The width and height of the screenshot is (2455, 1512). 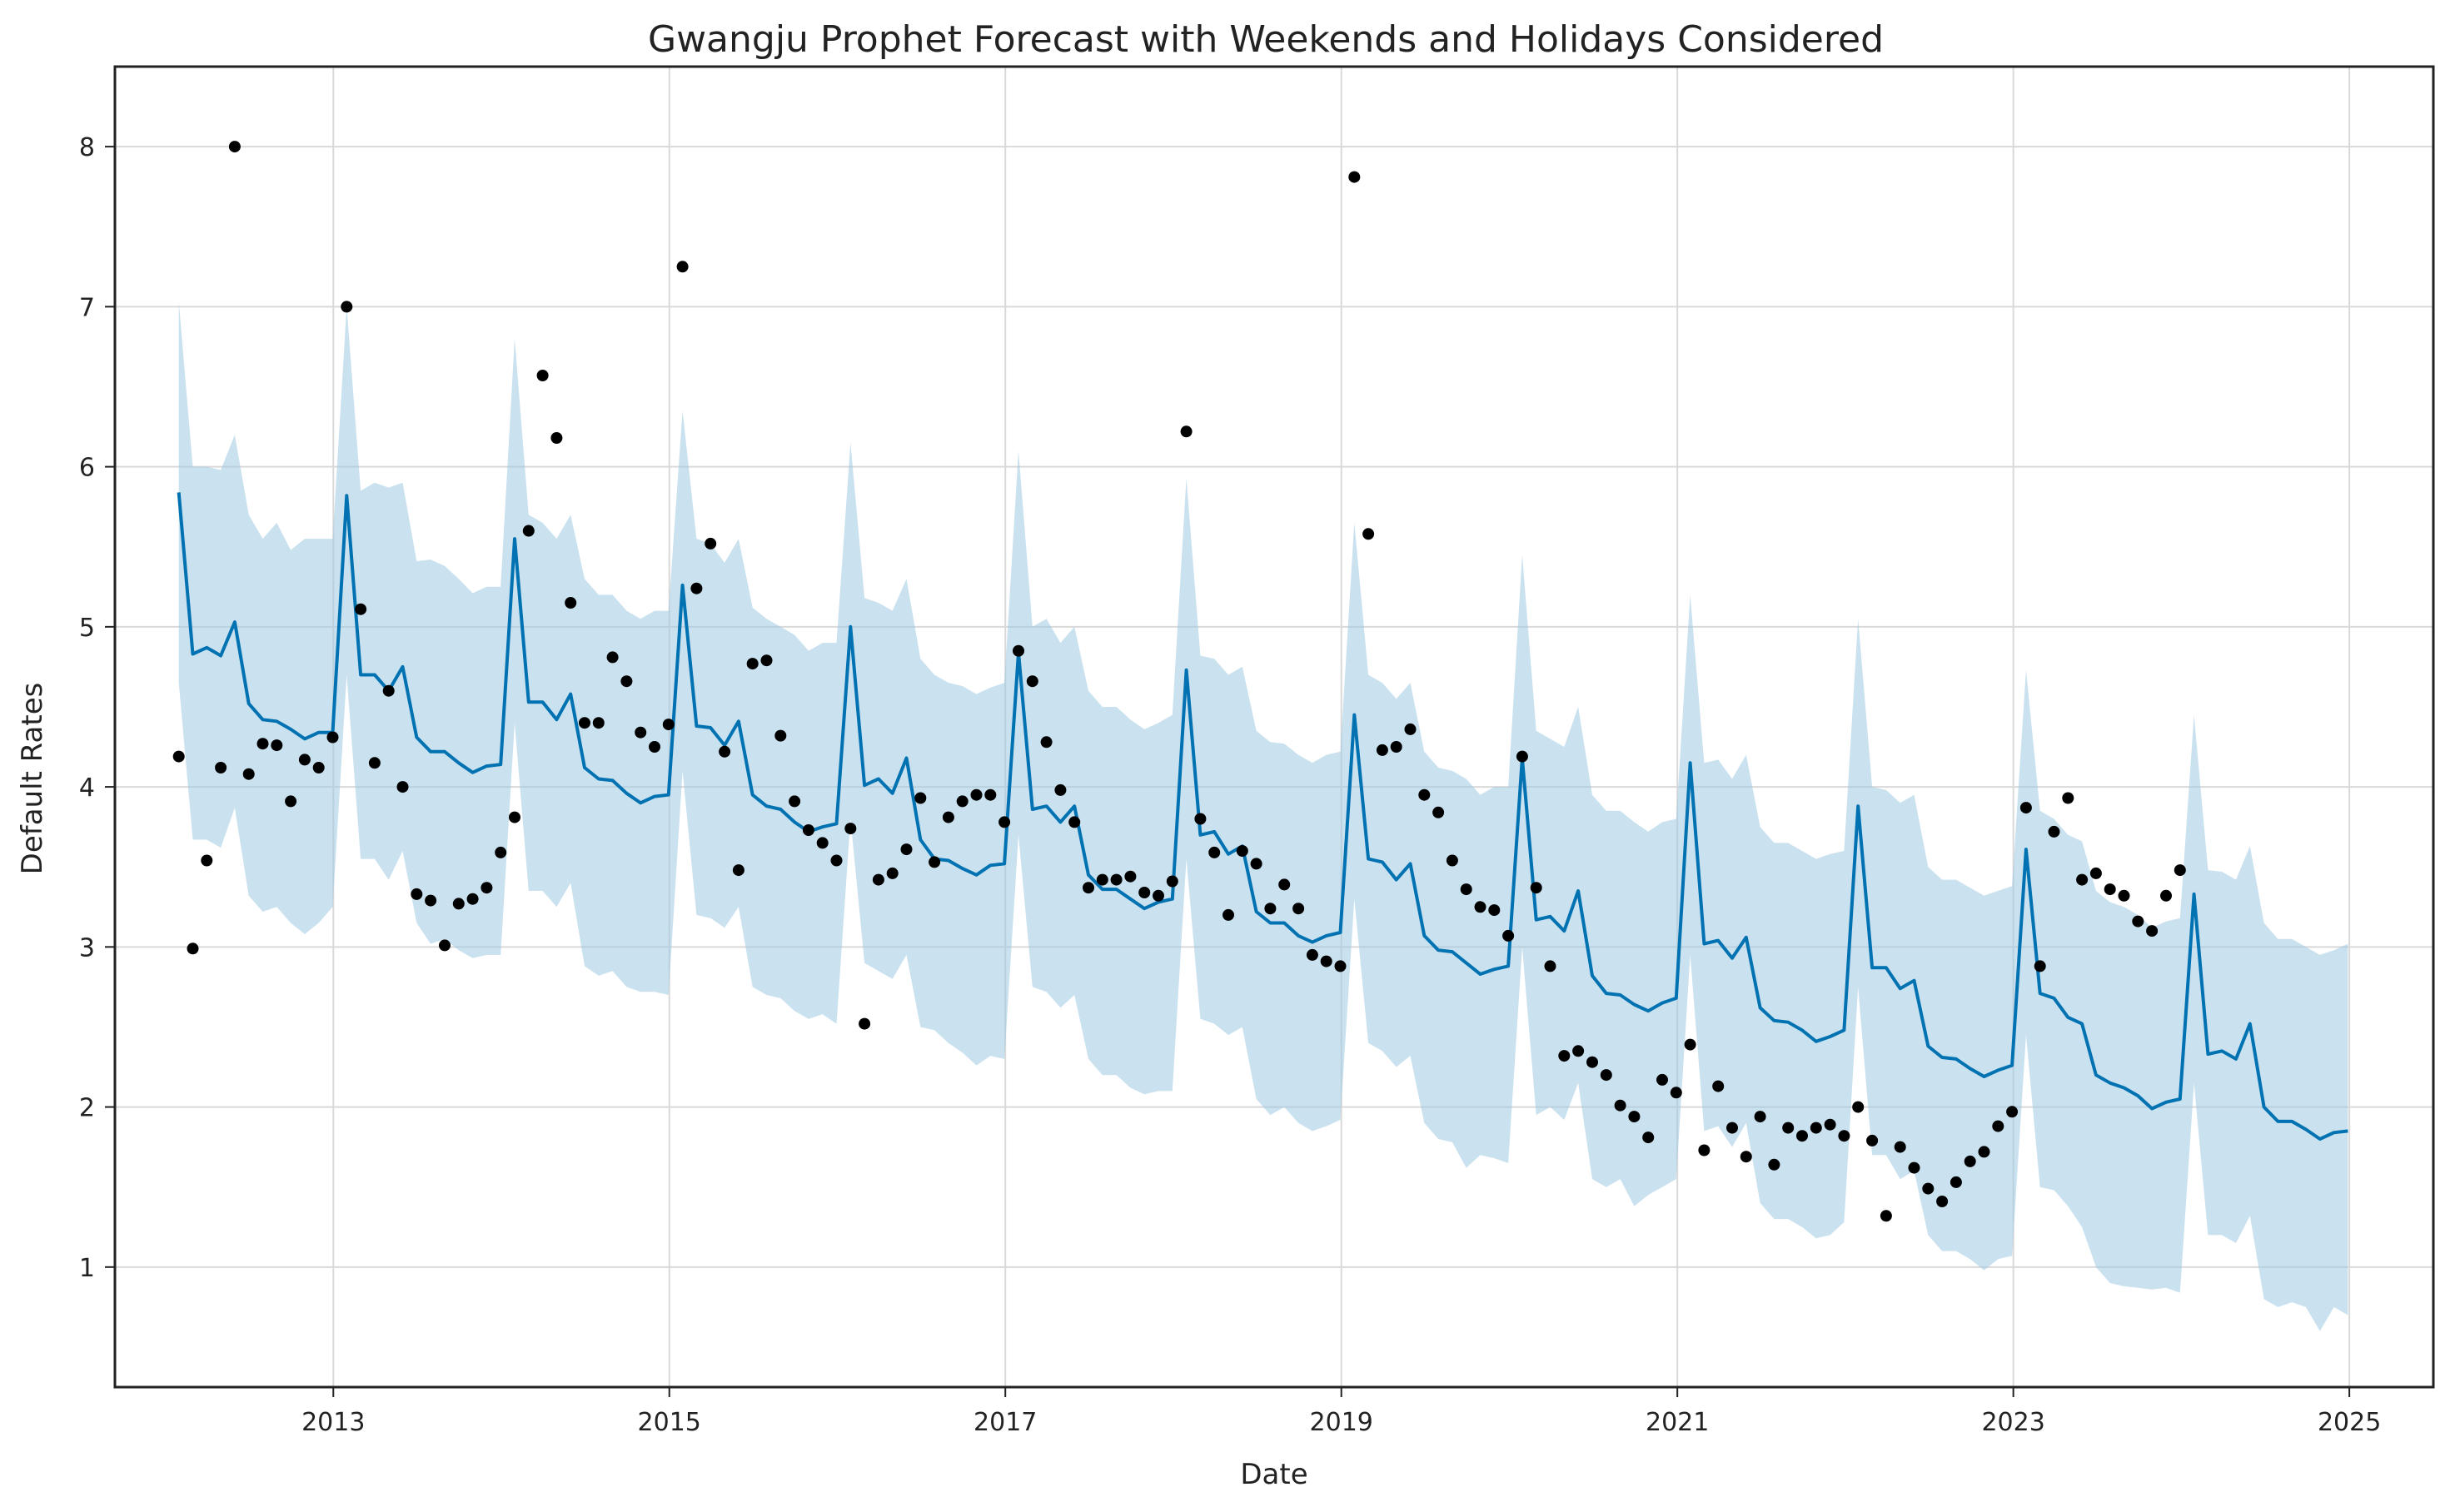 I want to click on x-tick-label-2013: 2013, so click(x=333, y=1423).